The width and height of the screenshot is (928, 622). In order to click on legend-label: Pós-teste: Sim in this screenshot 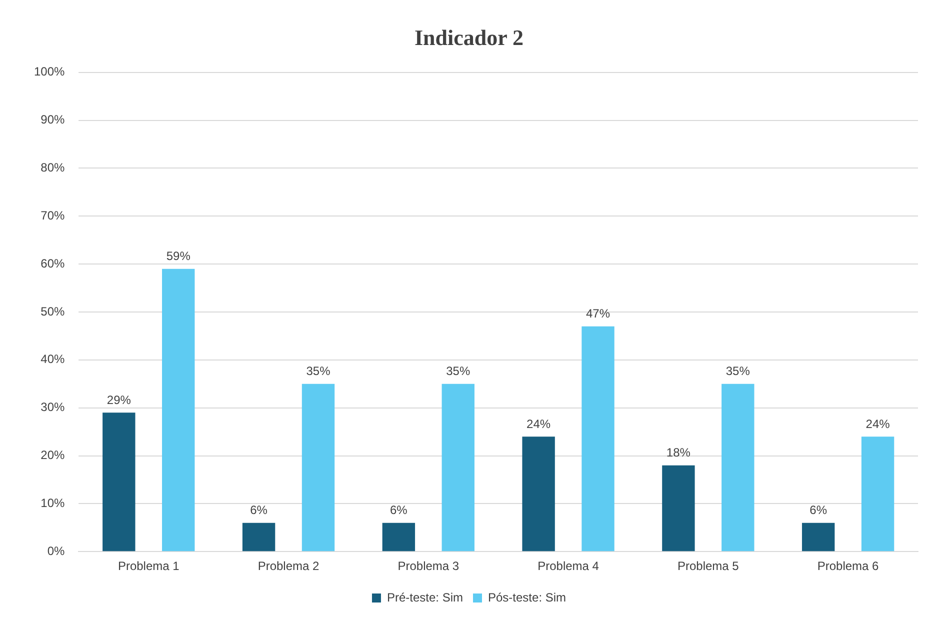, I will do `click(527, 597)`.